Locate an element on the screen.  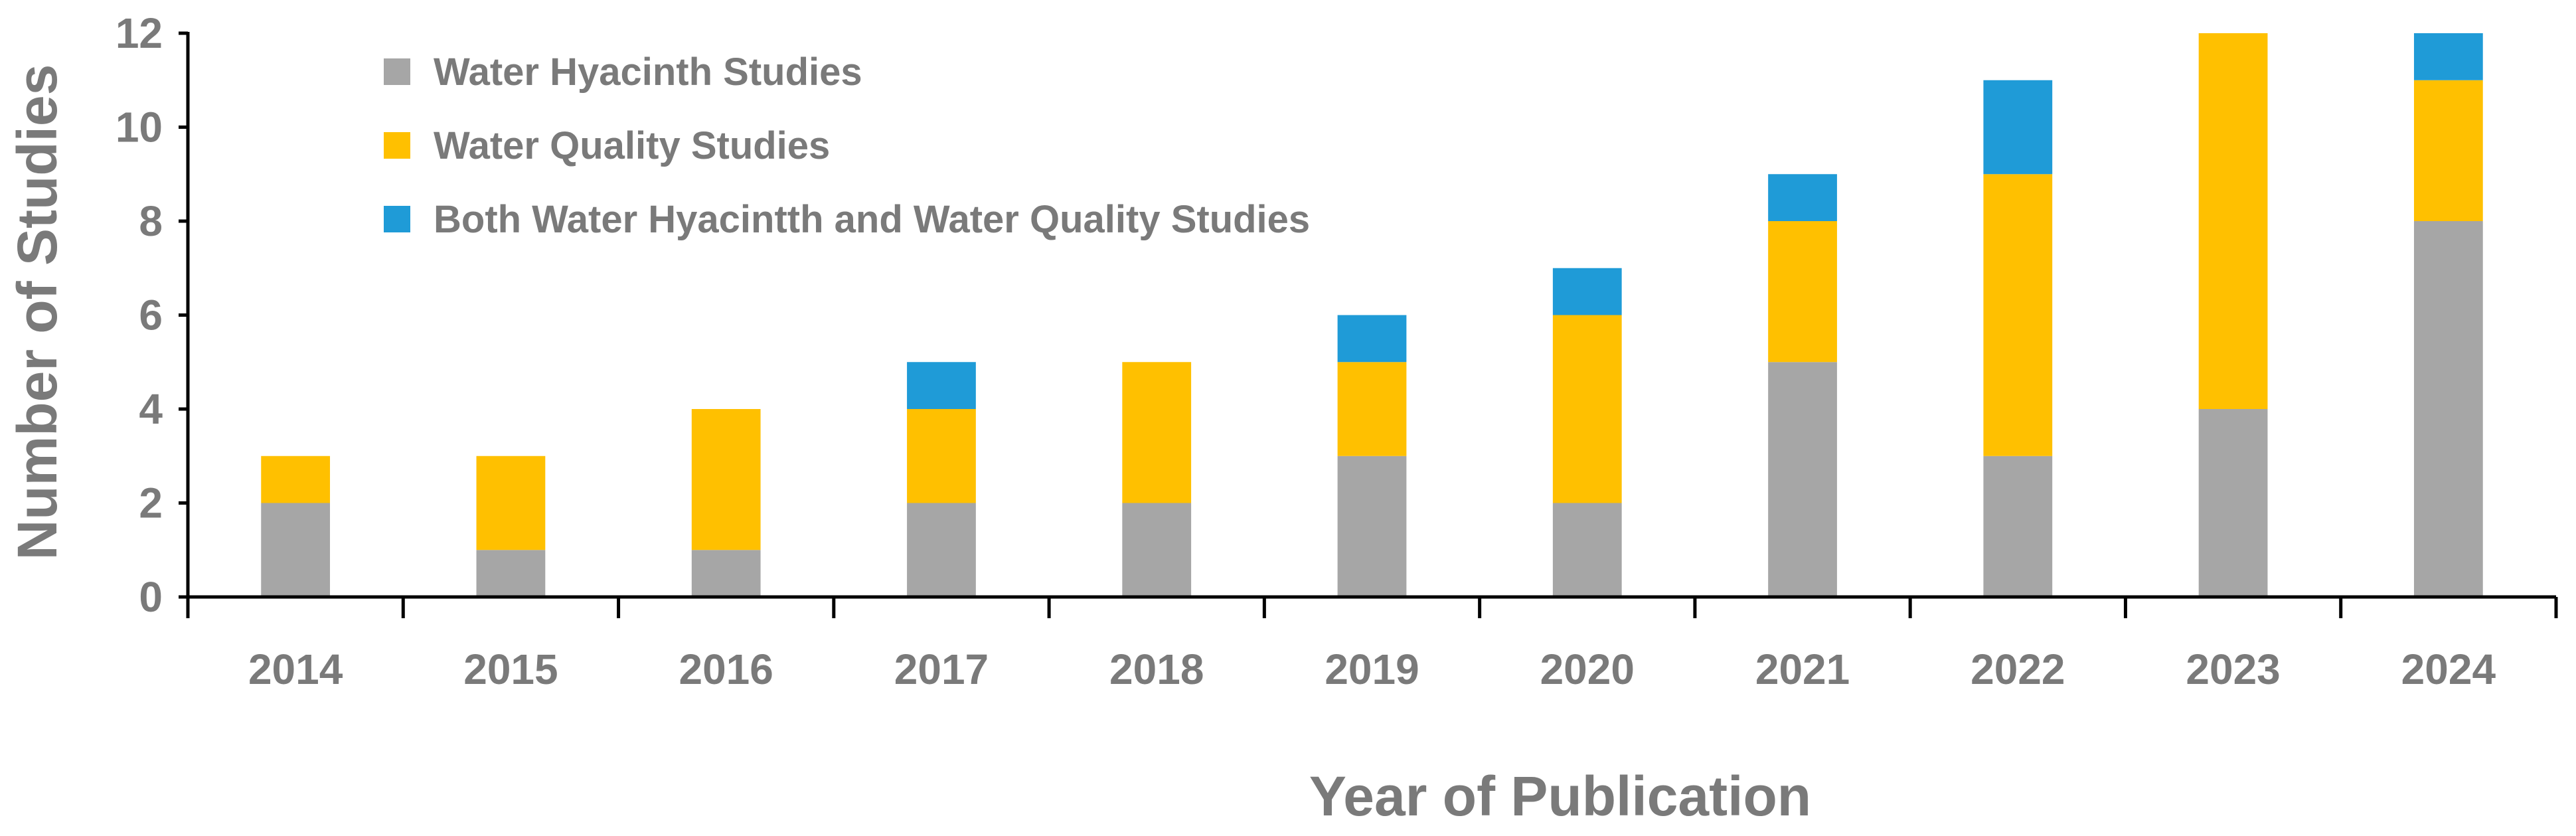
legend-label-1: Water Hyacinth Studies is located at coordinates (648, 72).